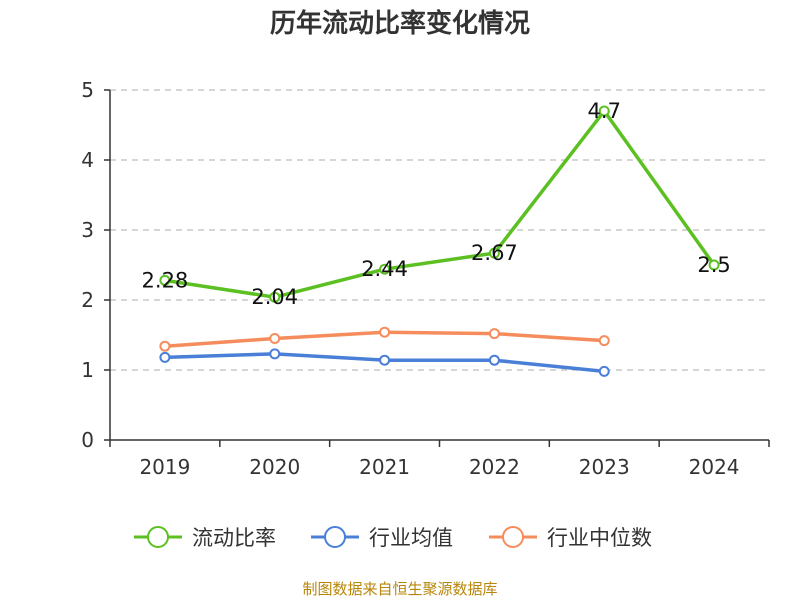  I want to click on data-label: 2.5, so click(713, 265).